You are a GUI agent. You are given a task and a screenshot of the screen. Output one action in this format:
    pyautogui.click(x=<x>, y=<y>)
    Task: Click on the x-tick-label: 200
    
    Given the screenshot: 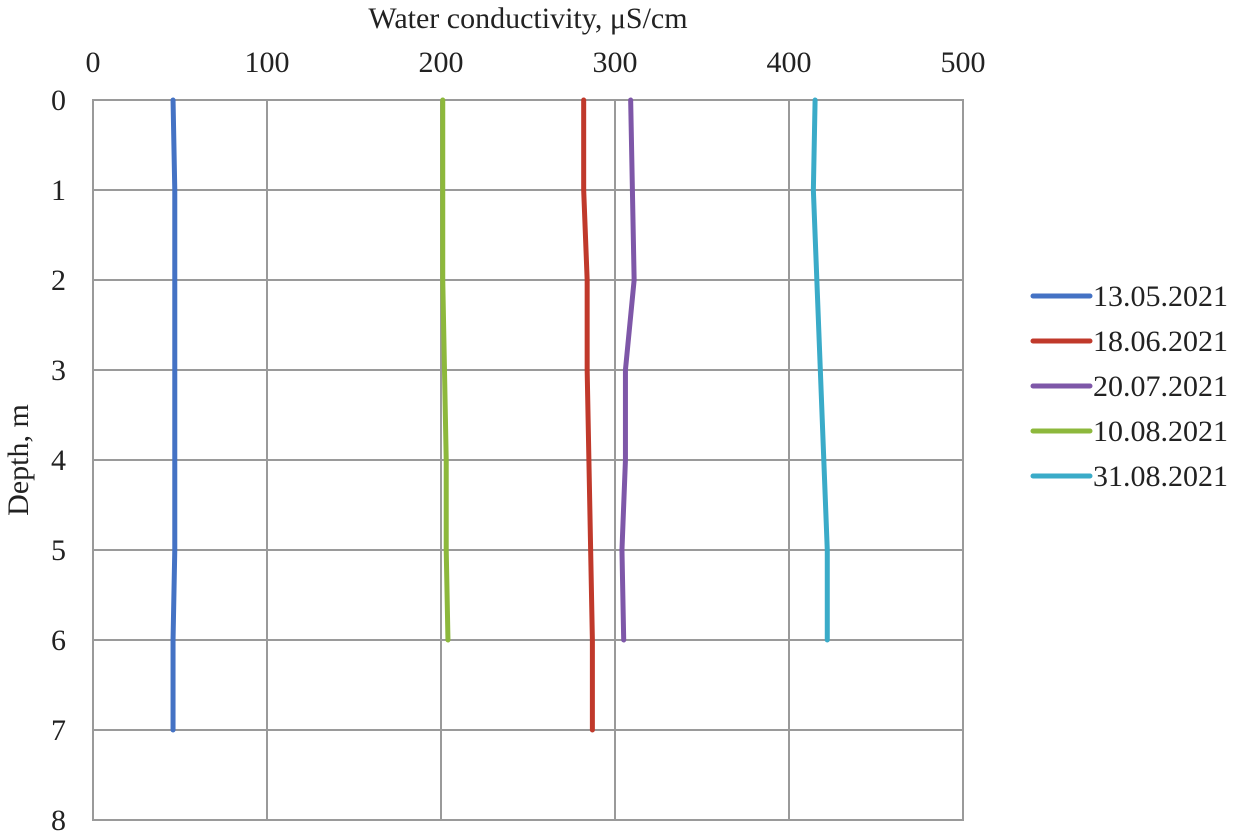 What is the action you would take?
    pyautogui.click(x=441, y=62)
    